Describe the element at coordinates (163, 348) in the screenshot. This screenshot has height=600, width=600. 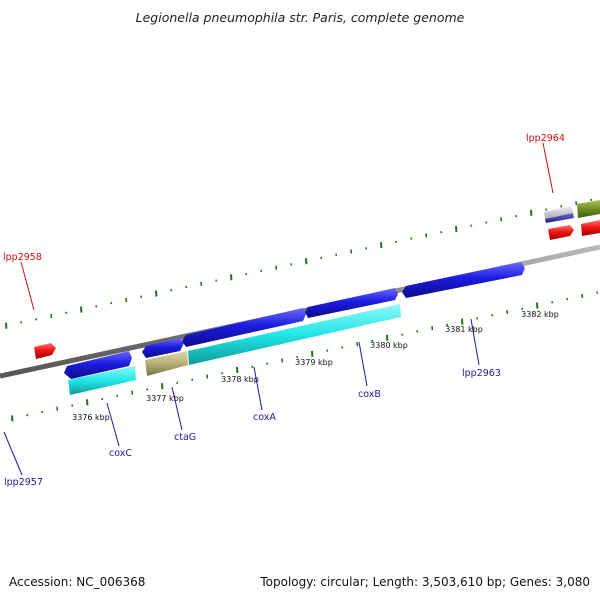
I see `gene-ctaG-arrow` at that location.